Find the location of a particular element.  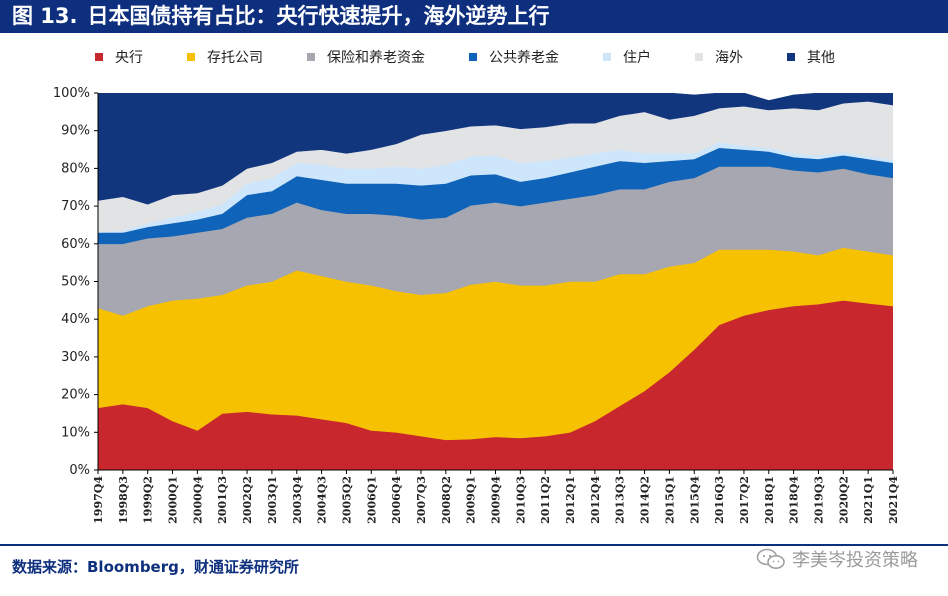

figure-title: 日本国债持有占比：央行快速提升，海外逆势上行 is located at coordinates (318, 16).